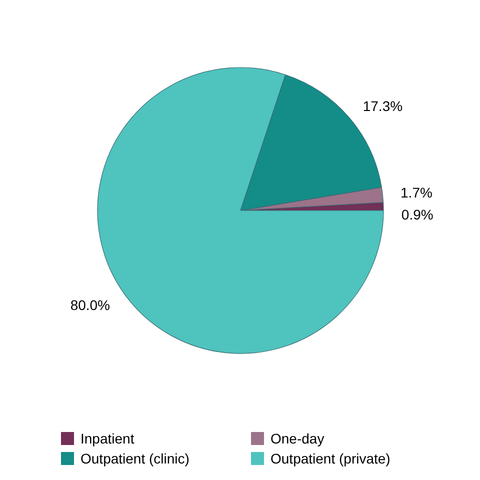 This screenshot has width=480, height=480. What do you see at coordinates (417, 214) in the screenshot?
I see `data-label: 0.9%` at bounding box center [417, 214].